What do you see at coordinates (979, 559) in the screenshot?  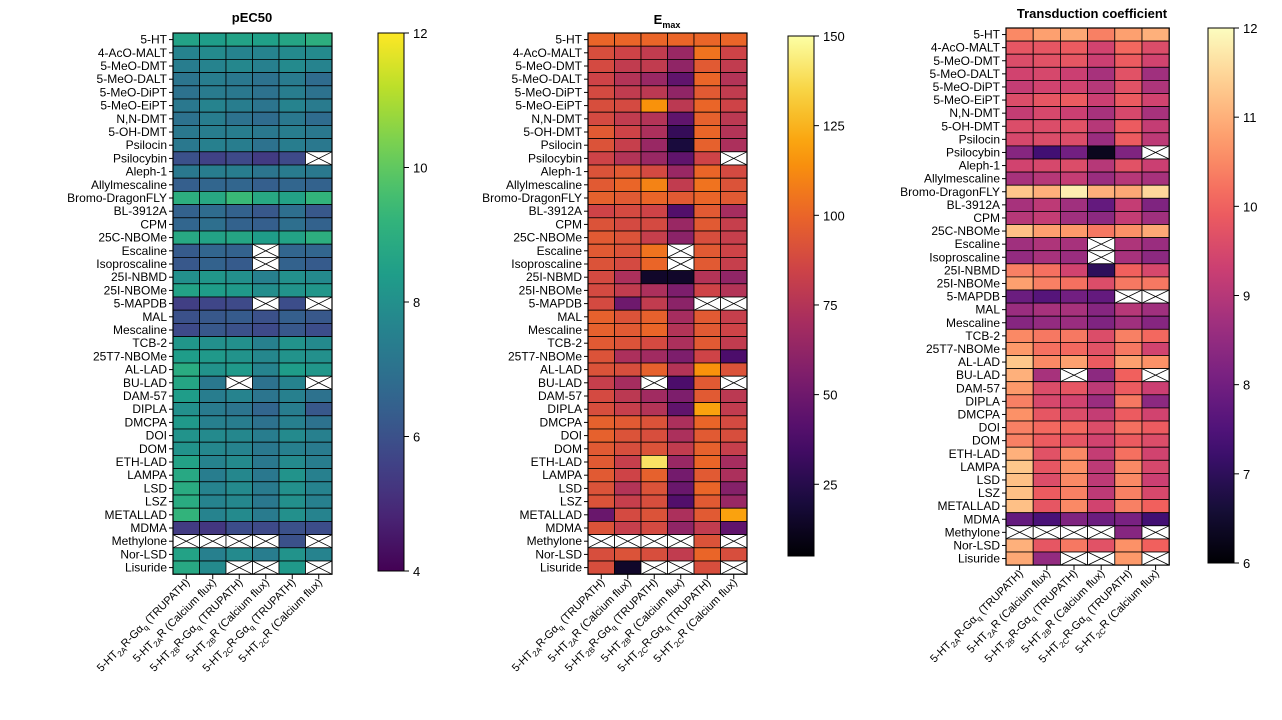 I see `row-label: Lisuride` at bounding box center [979, 559].